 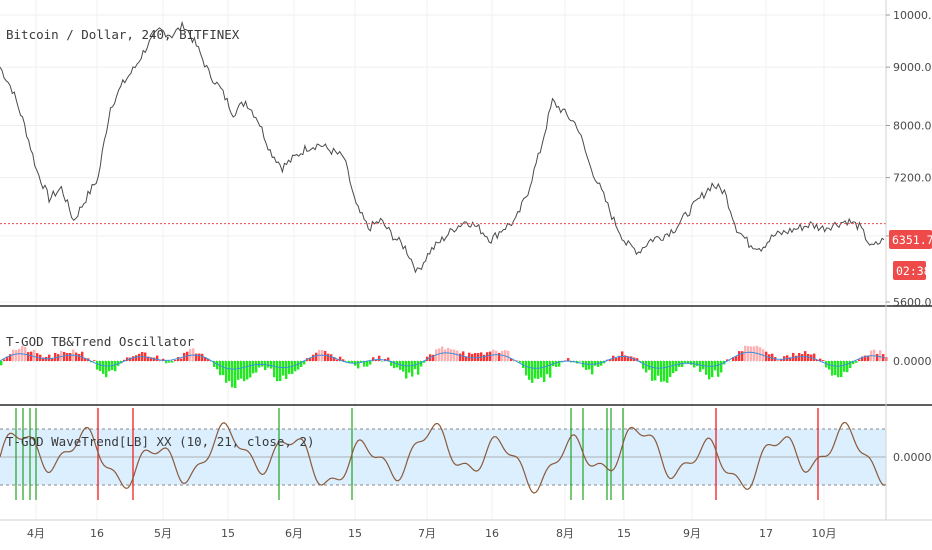 What do you see at coordinates (444, 361) in the screenshot?
I see `oscillator-pane: T-GOD TB&Trend Oscillator` at bounding box center [444, 361].